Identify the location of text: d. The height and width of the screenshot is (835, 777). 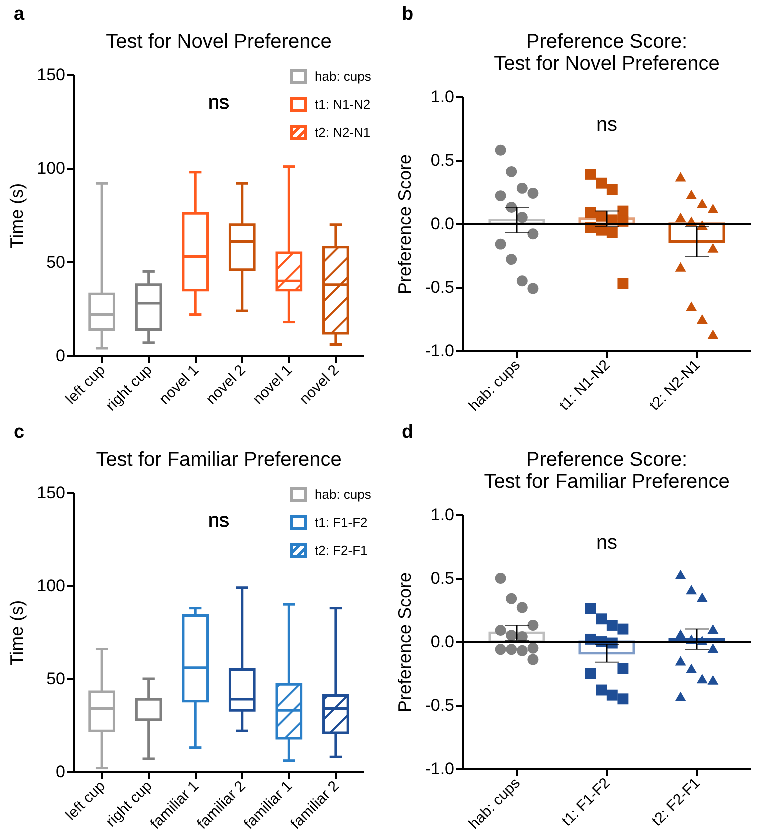
(408, 433).